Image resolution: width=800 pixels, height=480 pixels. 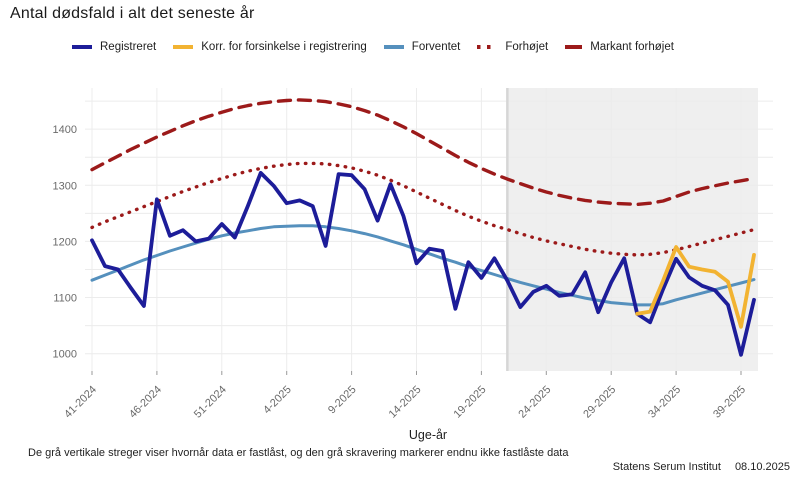 What do you see at coordinates (132, 13) in the screenshot?
I see `chart-title: Antal dødsfald i alt det seneste år` at bounding box center [132, 13].